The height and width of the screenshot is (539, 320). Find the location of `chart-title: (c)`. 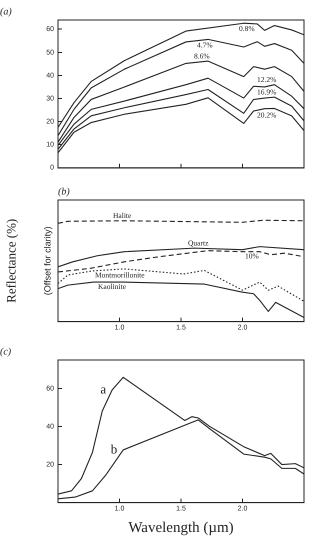

chart-title: (c) is located at coordinates (6, 352).